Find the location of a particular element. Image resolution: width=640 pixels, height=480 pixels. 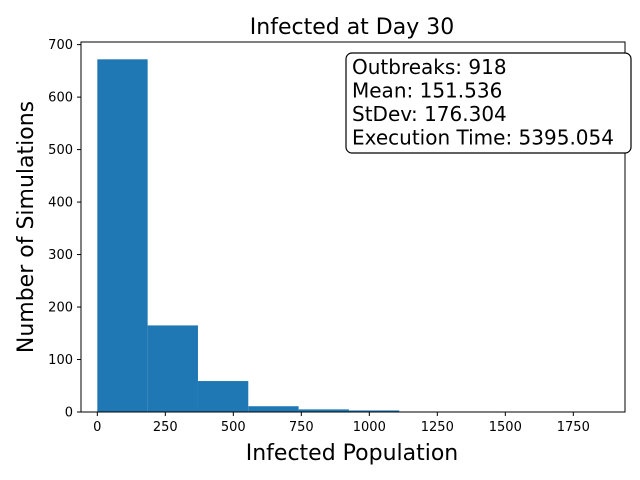

y-tick-label: 600 is located at coordinates (60, 98).